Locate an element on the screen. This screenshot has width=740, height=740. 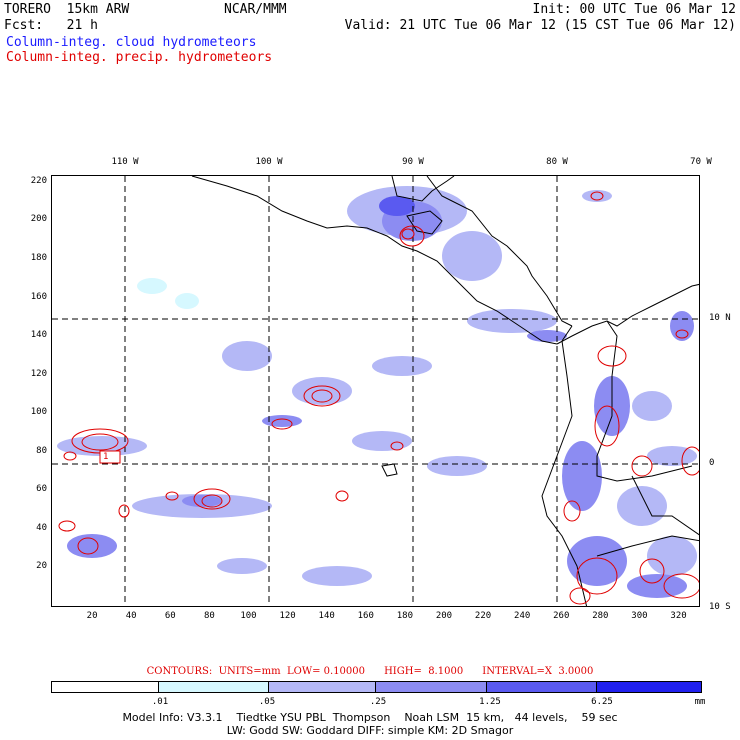
x-tick-label: 180 is located at coordinates (404, 616).